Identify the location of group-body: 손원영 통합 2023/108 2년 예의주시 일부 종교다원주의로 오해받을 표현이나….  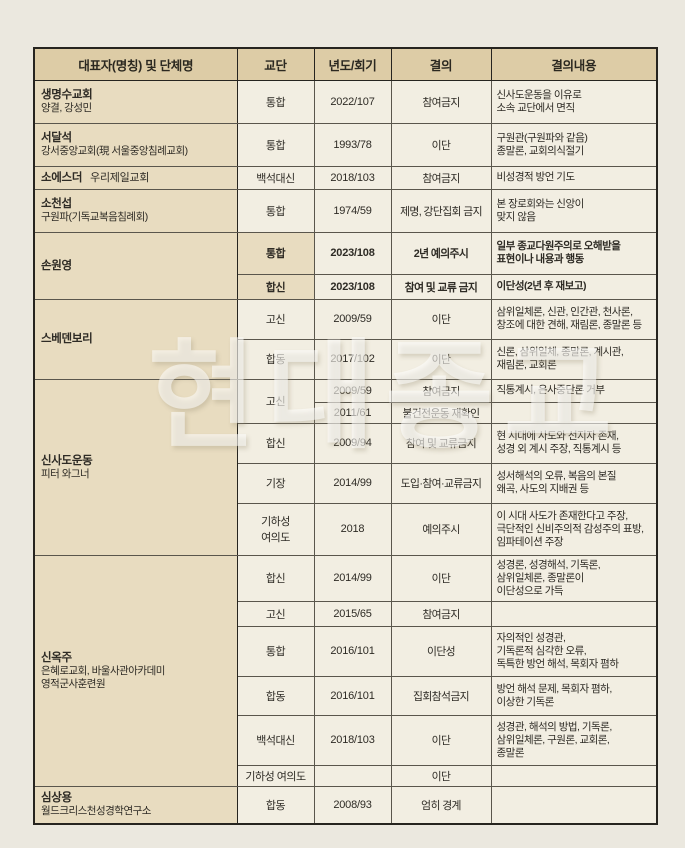
(345, 265).